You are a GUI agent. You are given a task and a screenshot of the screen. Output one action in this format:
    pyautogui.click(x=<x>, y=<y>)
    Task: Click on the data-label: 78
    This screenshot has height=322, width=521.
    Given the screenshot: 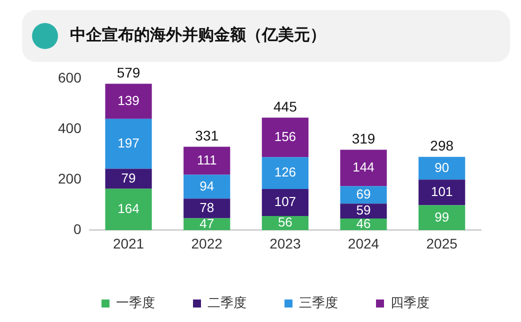 What is the action you would take?
    pyautogui.click(x=207, y=208)
    